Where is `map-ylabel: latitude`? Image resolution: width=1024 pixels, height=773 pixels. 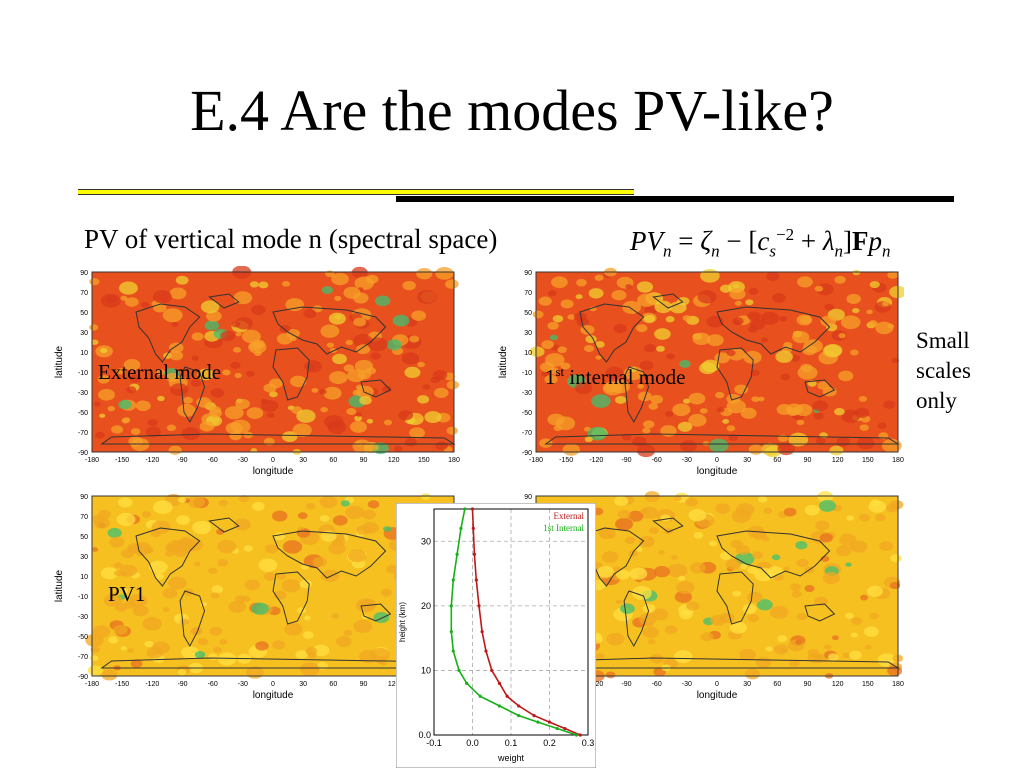
map-ylabel: latitude is located at coordinates (503, 361).